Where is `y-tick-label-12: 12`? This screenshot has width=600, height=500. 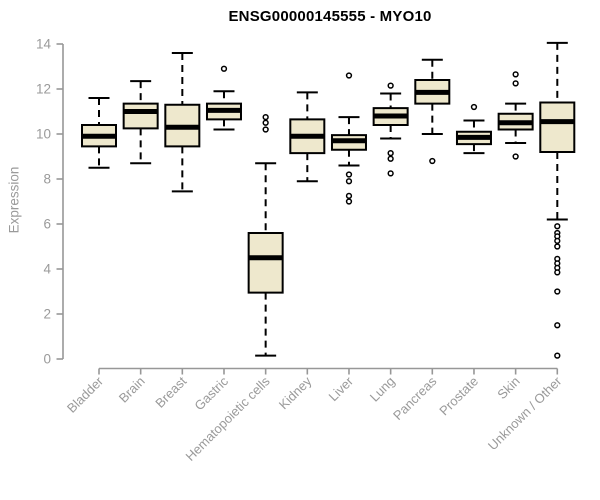
y-tick-label-12: 12 is located at coordinates (43, 89).